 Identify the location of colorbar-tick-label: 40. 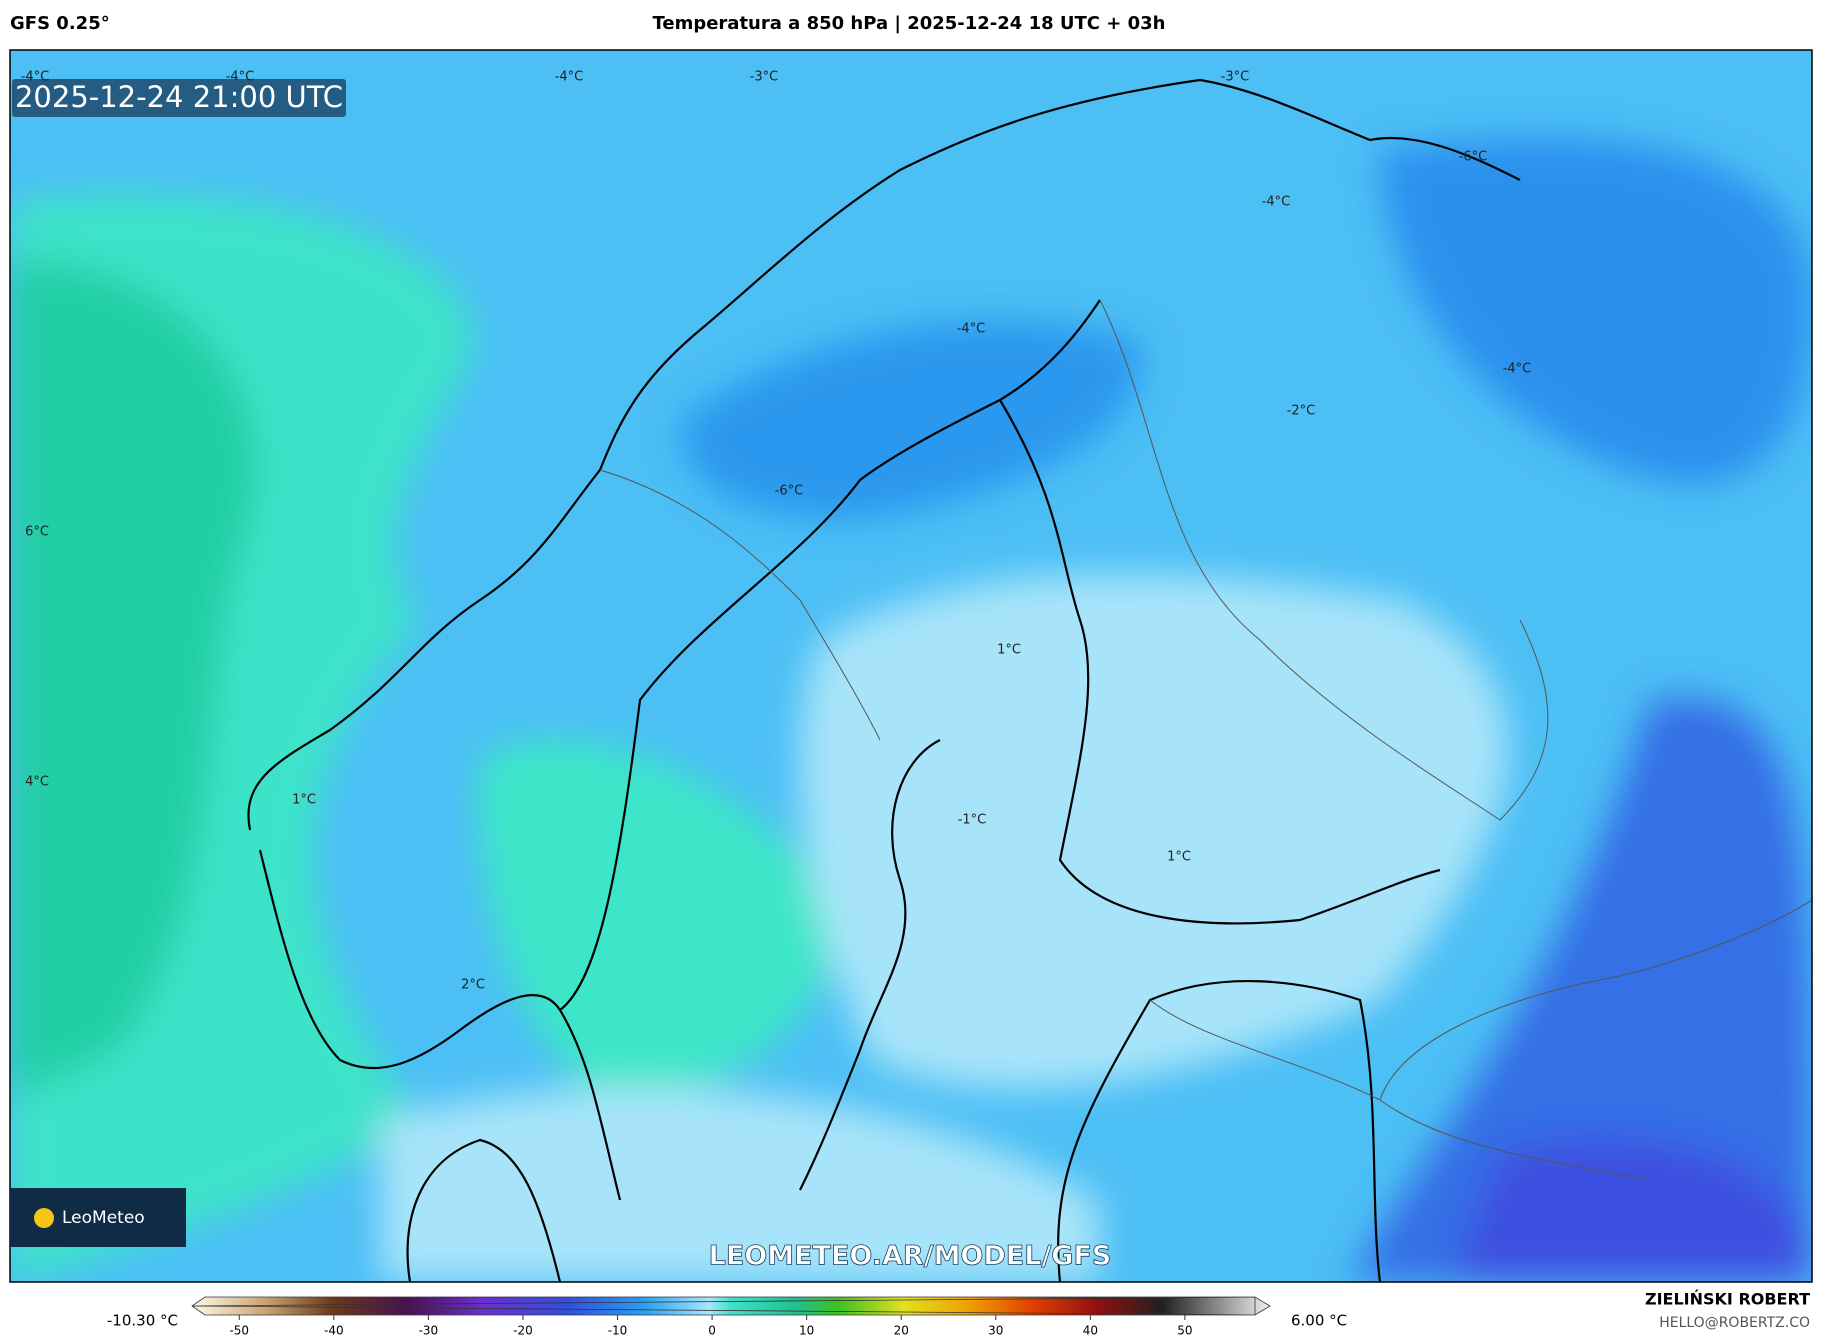
(1090, 1331).